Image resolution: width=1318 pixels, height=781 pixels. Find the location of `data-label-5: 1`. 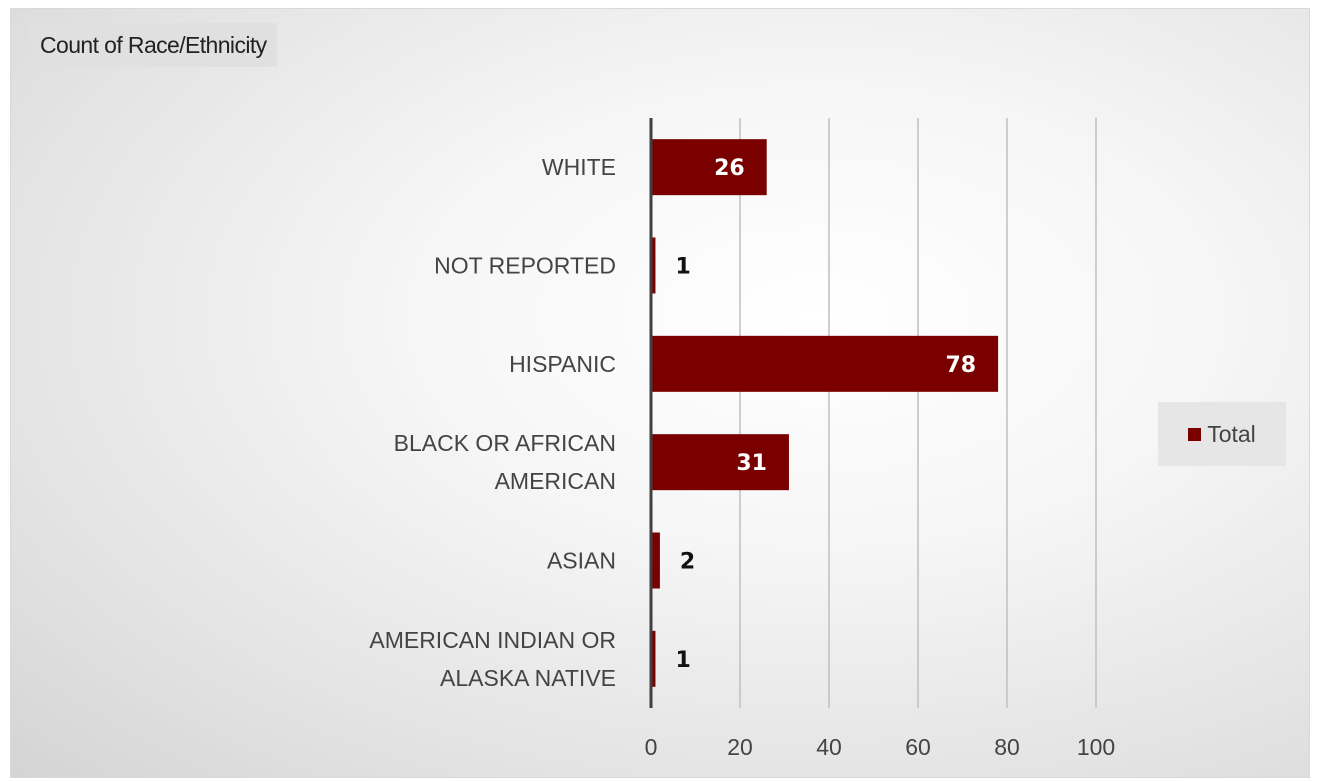

data-label-5: 1 is located at coordinates (682, 660).